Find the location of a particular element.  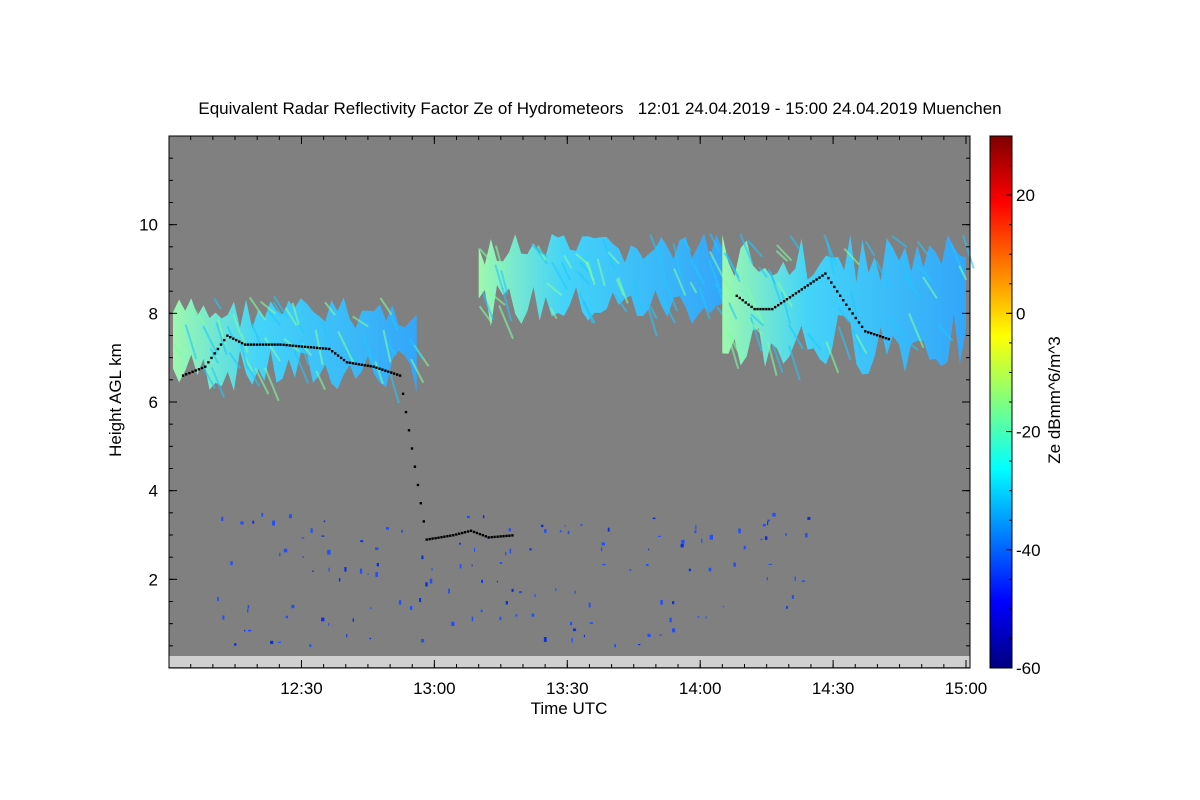

colorbar-tick-label: 0 is located at coordinates (1020, 313).